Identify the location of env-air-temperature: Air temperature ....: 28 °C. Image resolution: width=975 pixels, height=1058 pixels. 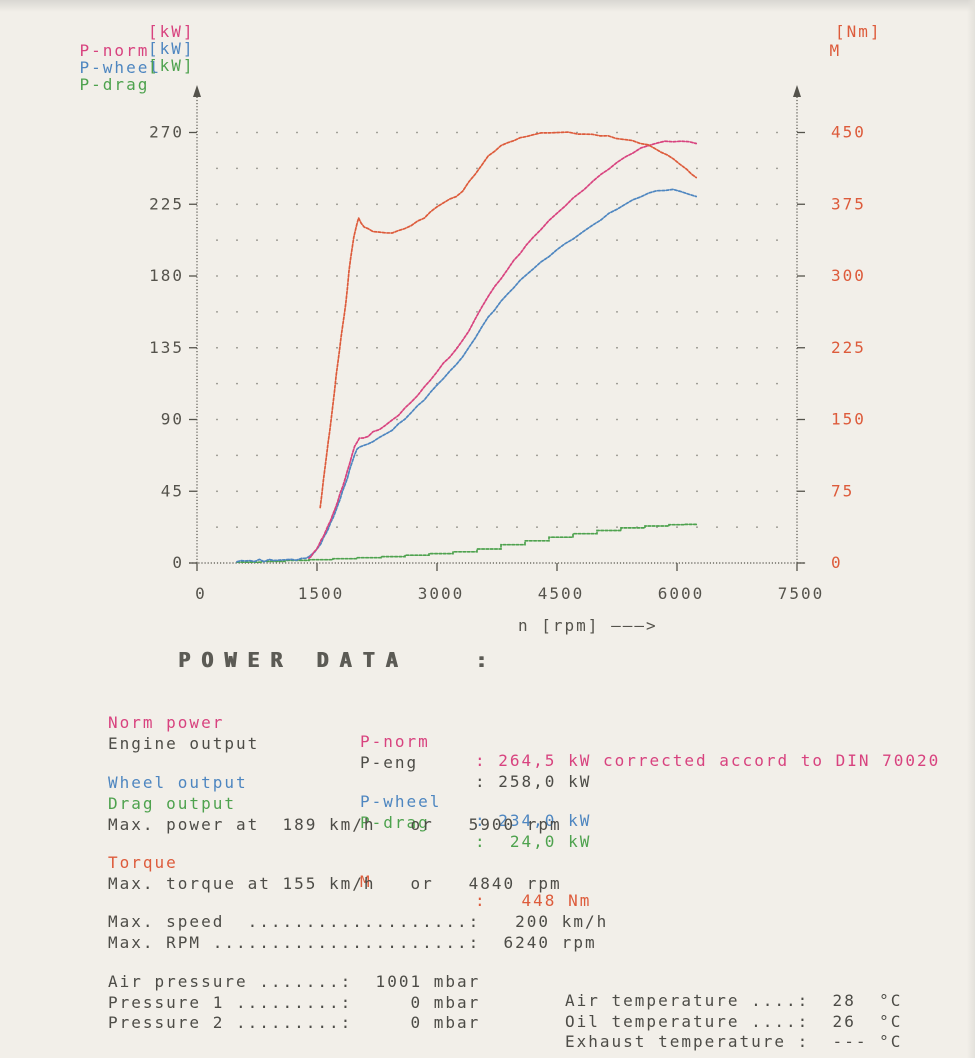
(734, 1000).